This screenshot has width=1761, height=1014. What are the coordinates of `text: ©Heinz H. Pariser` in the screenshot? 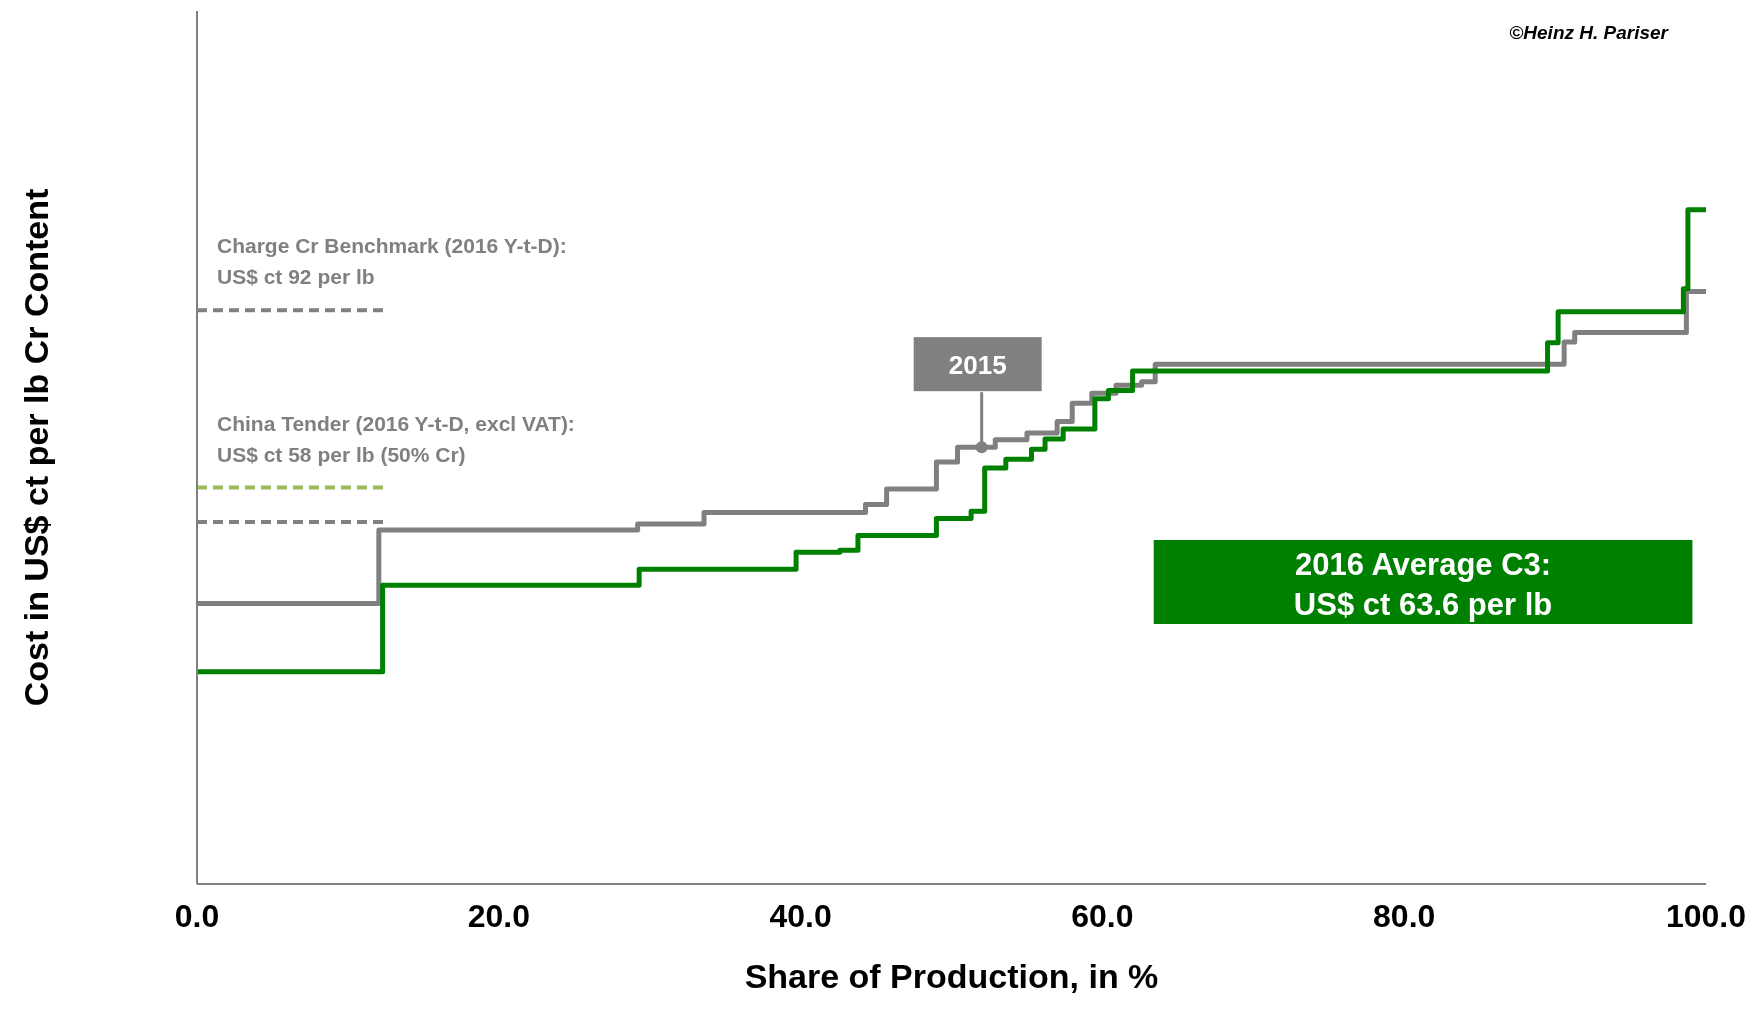 It's located at (1589, 32).